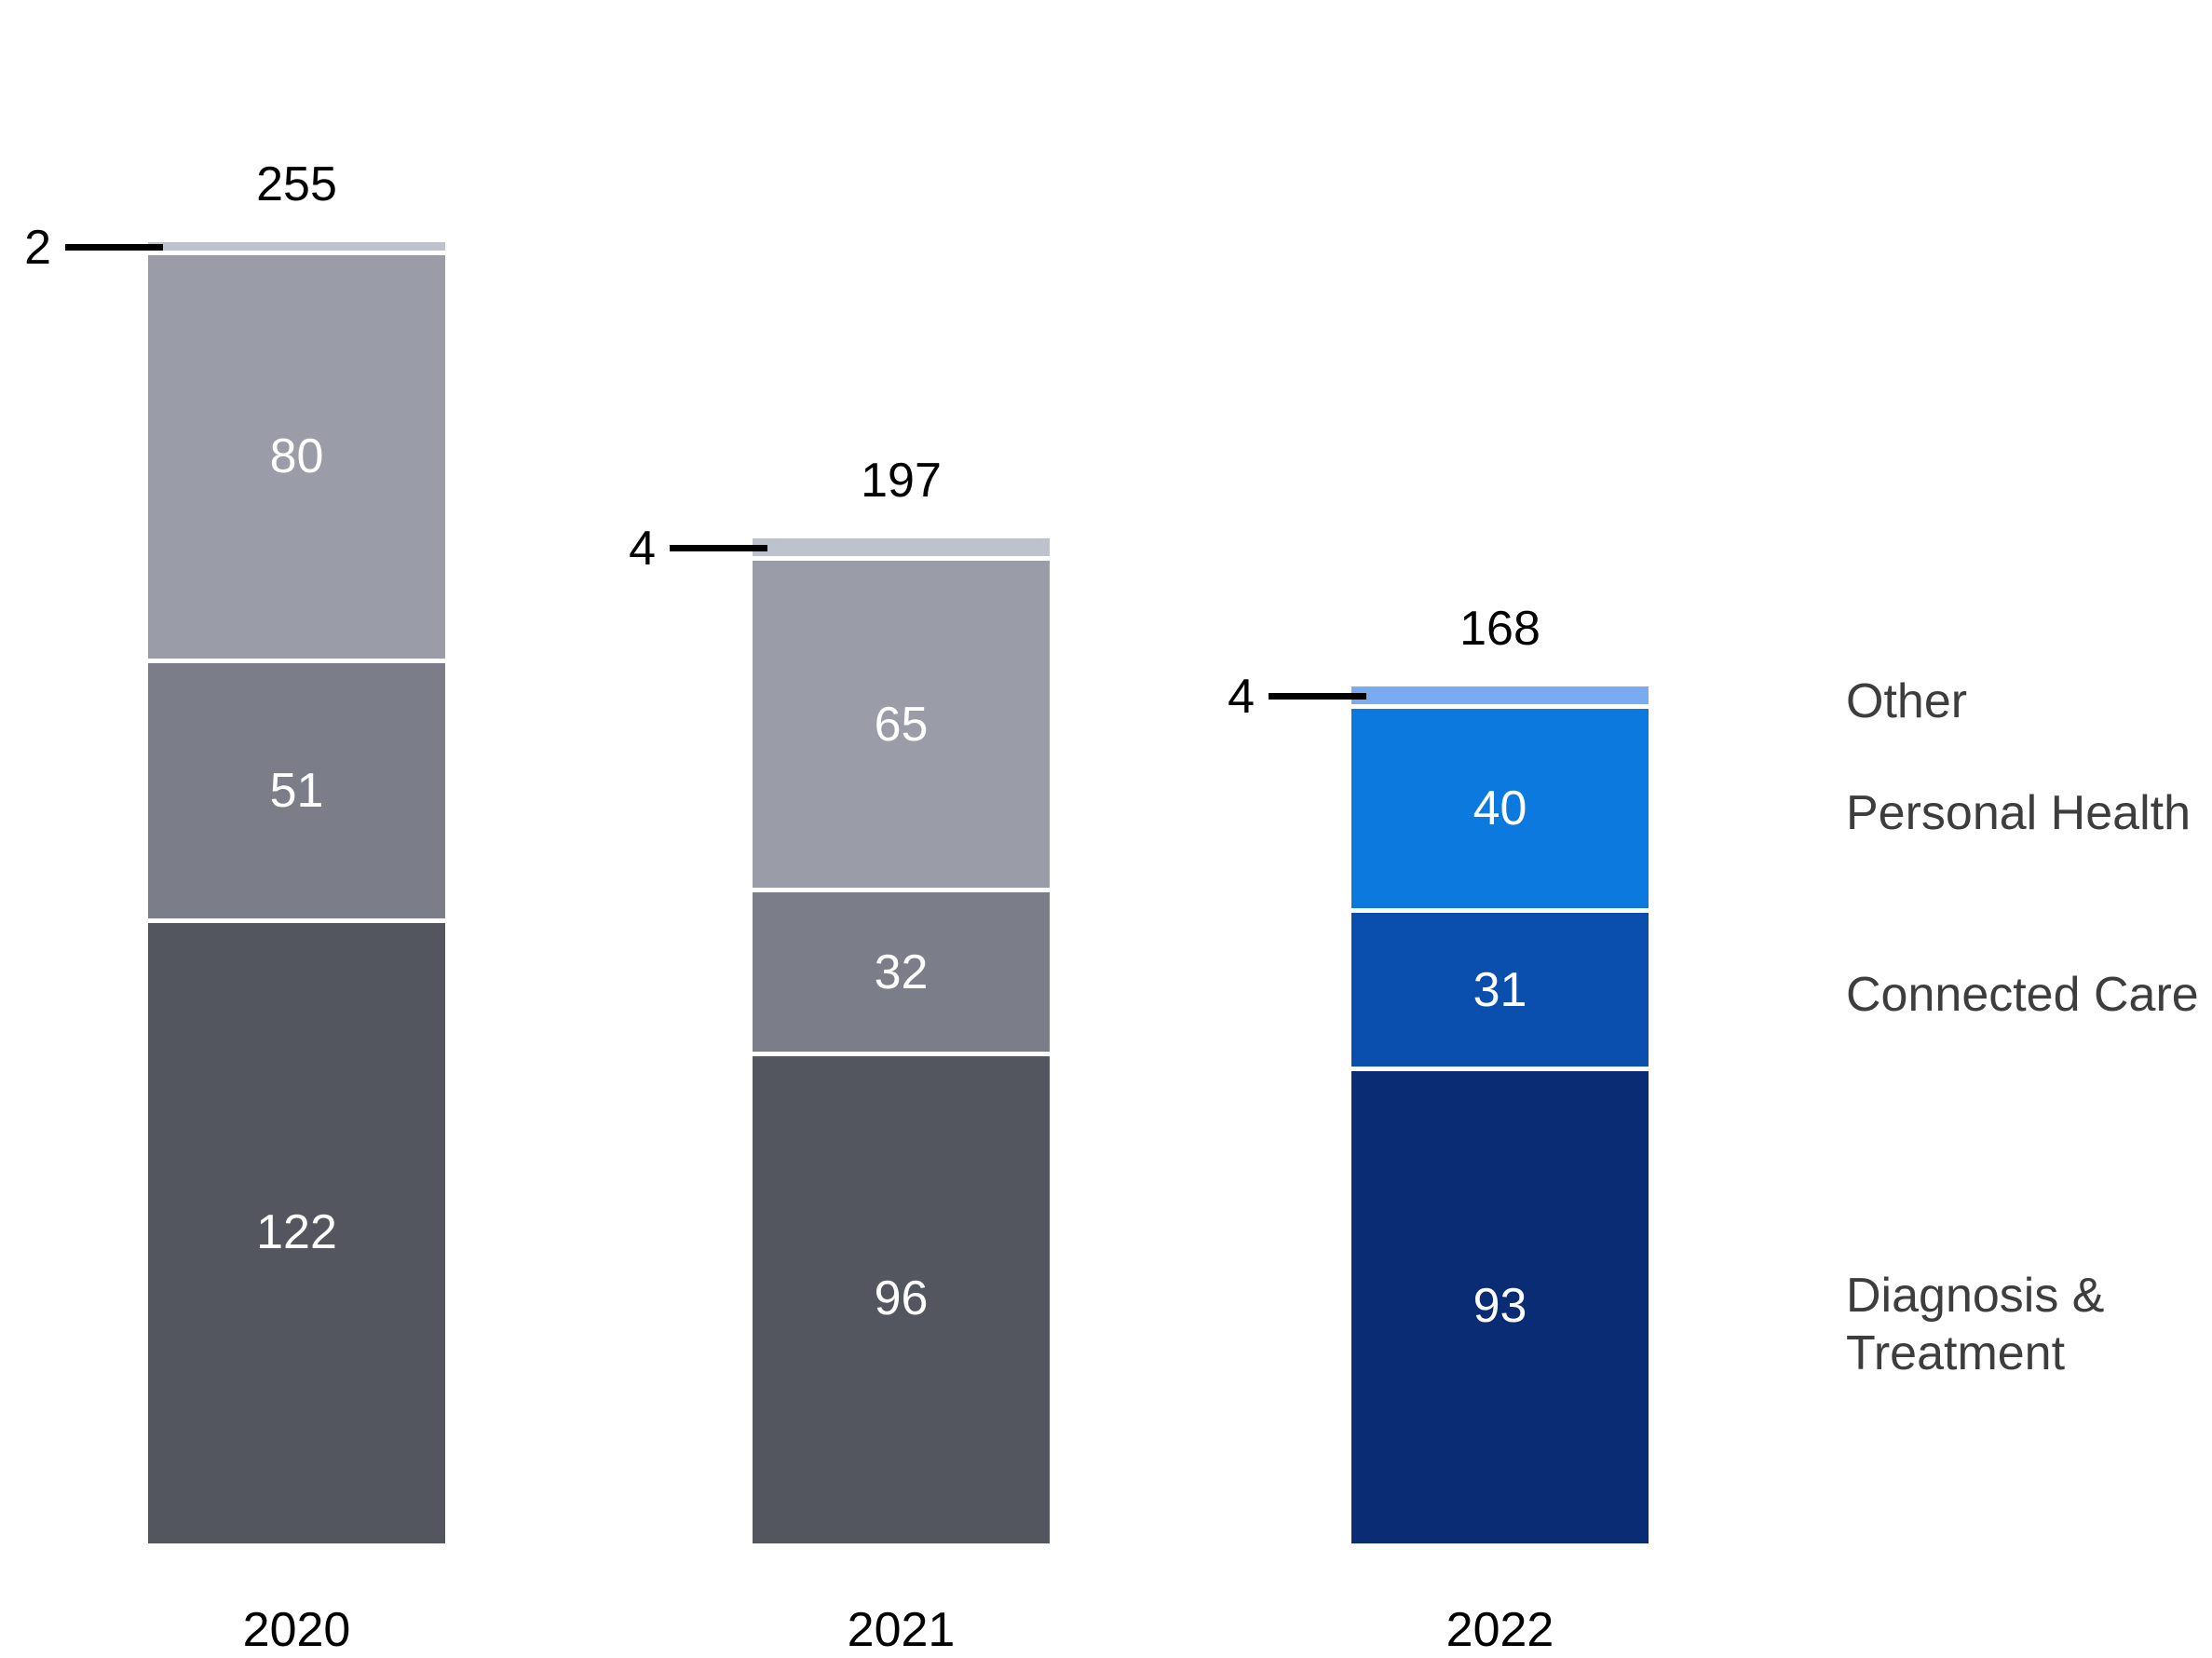 The height and width of the screenshot is (1658, 2212). I want to click on total-label-2021: 197, so click(901, 480).